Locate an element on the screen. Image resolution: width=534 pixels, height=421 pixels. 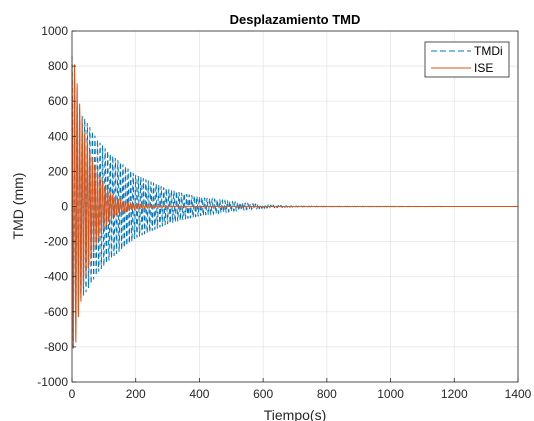
y-tick-label: -600 is located at coordinates (56, 312).